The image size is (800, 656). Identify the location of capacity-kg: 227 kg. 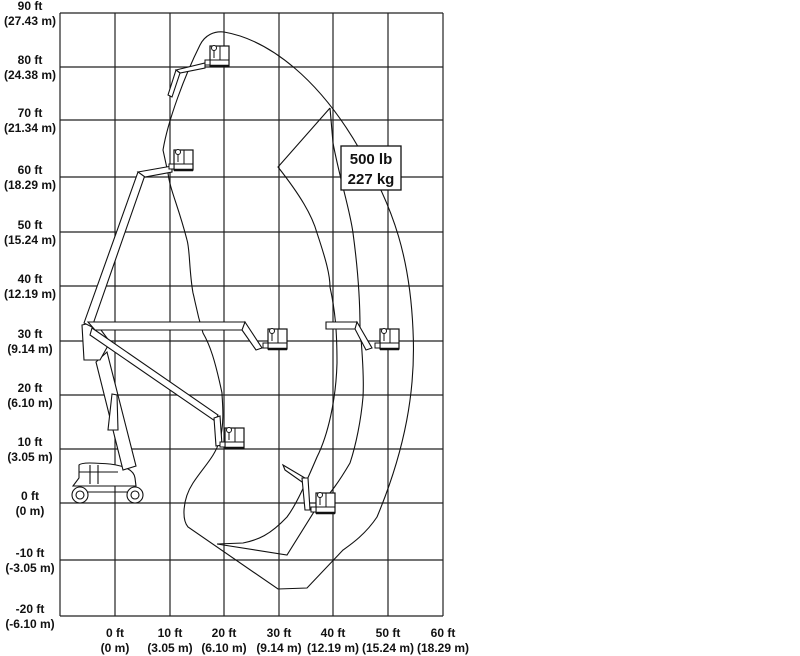
(371, 179).